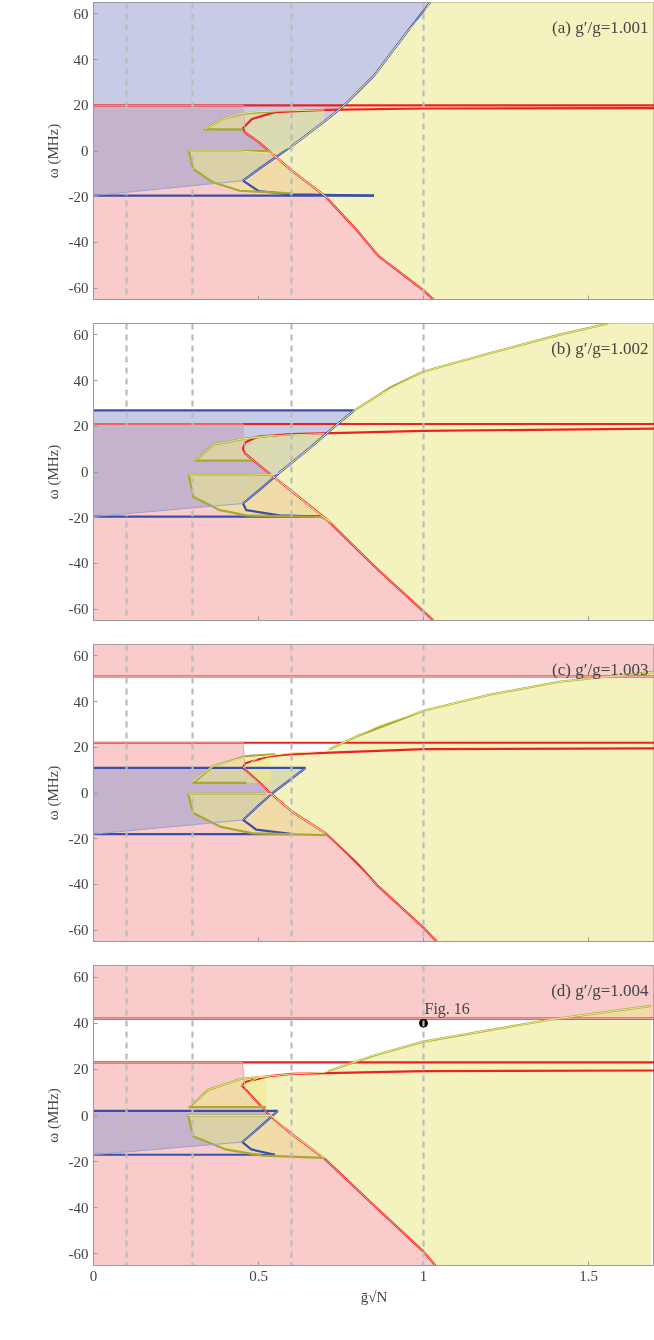  I want to click on annotation: (a) g′/g=1.001, so click(600, 27).